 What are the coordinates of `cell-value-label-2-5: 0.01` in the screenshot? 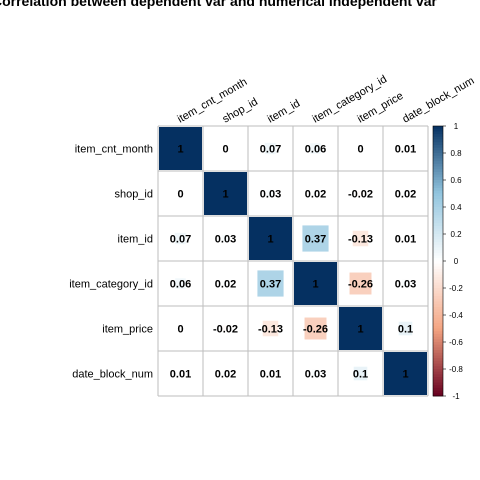 It's located at (405, 240).